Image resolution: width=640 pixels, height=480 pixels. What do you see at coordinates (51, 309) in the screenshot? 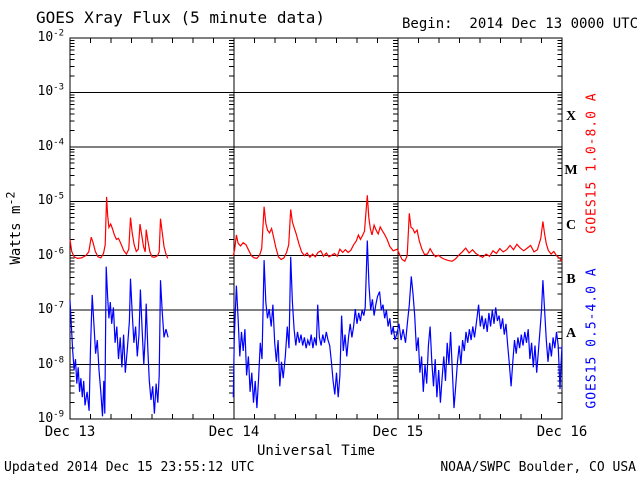
I see `y-tick-label: 10⁻⁷` at bounding box center [51, 309].